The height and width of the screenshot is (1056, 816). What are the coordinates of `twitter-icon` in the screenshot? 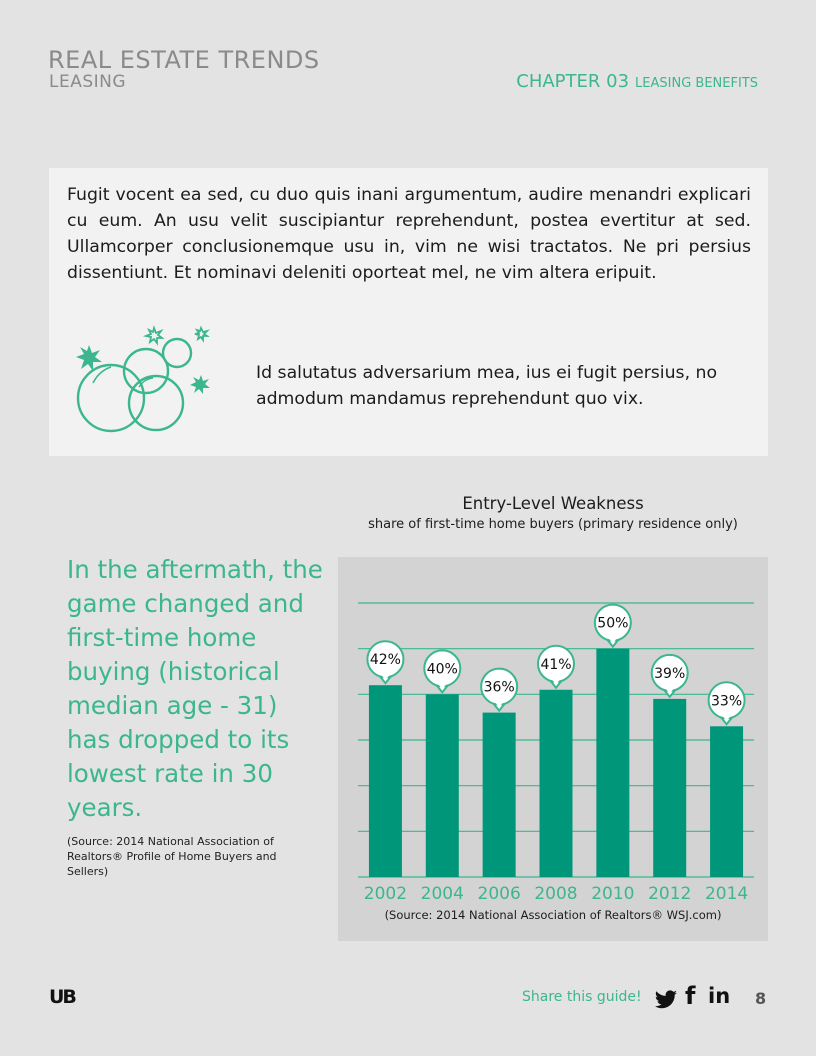 It's located at (666, 1000).